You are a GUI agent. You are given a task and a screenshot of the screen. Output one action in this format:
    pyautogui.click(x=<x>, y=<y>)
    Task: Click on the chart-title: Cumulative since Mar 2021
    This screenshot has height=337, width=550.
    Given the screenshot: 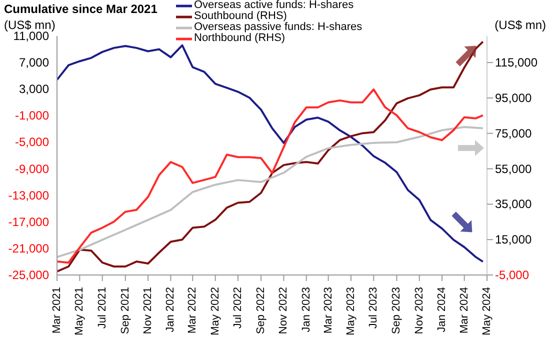 What is the action you would take?
    pyautogui.click(x=81, y=9)
    